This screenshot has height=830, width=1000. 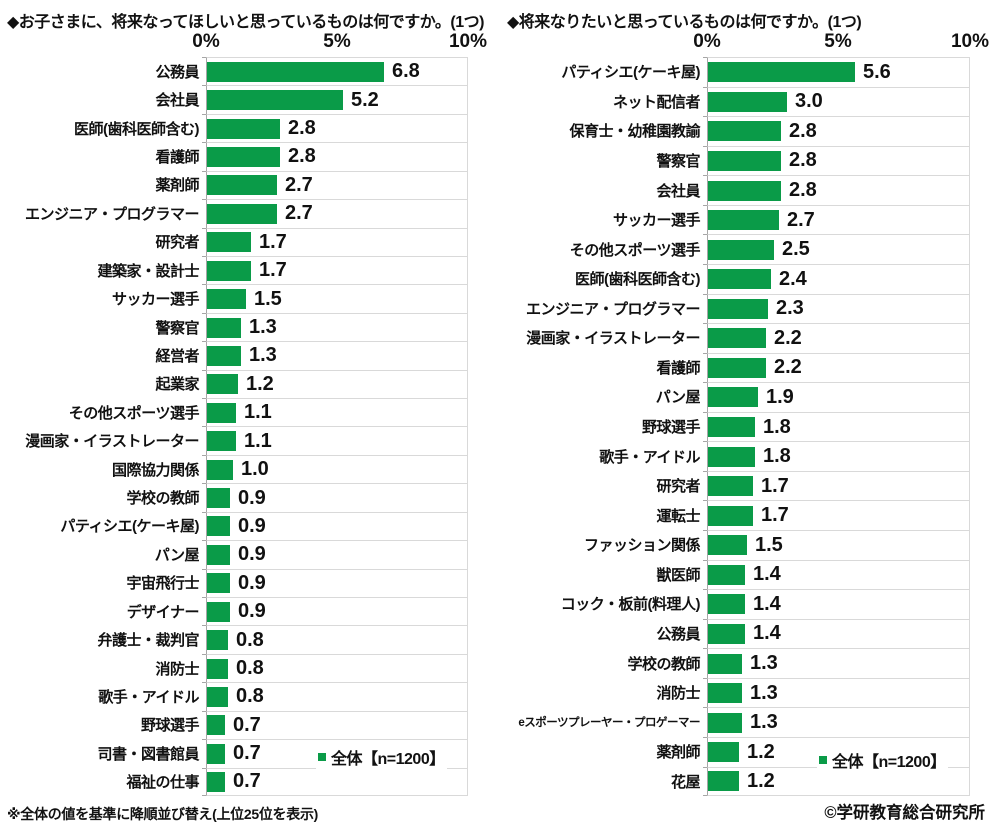 I want to click on category-label: パティシエ(ケーキ屋), so click(x=129, y=527).